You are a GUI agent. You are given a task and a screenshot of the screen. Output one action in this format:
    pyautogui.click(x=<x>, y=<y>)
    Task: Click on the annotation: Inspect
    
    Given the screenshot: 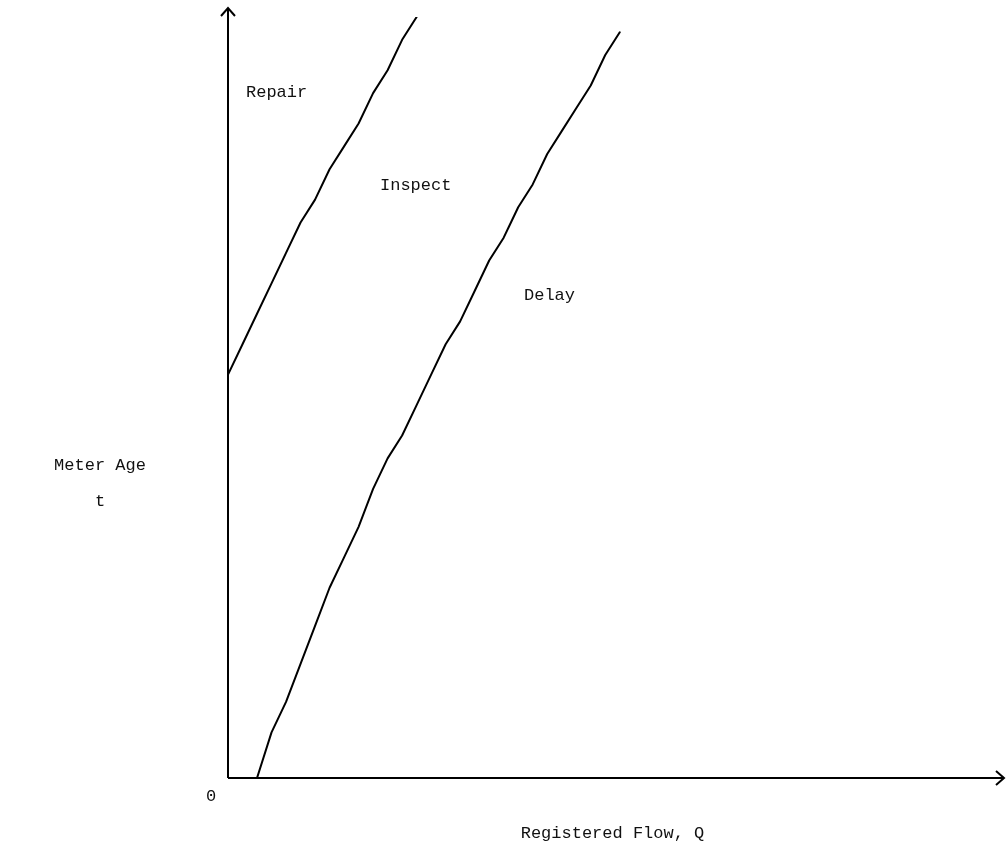 What is the action you would take?
    pyautogui.click(x=416, y=186)
    